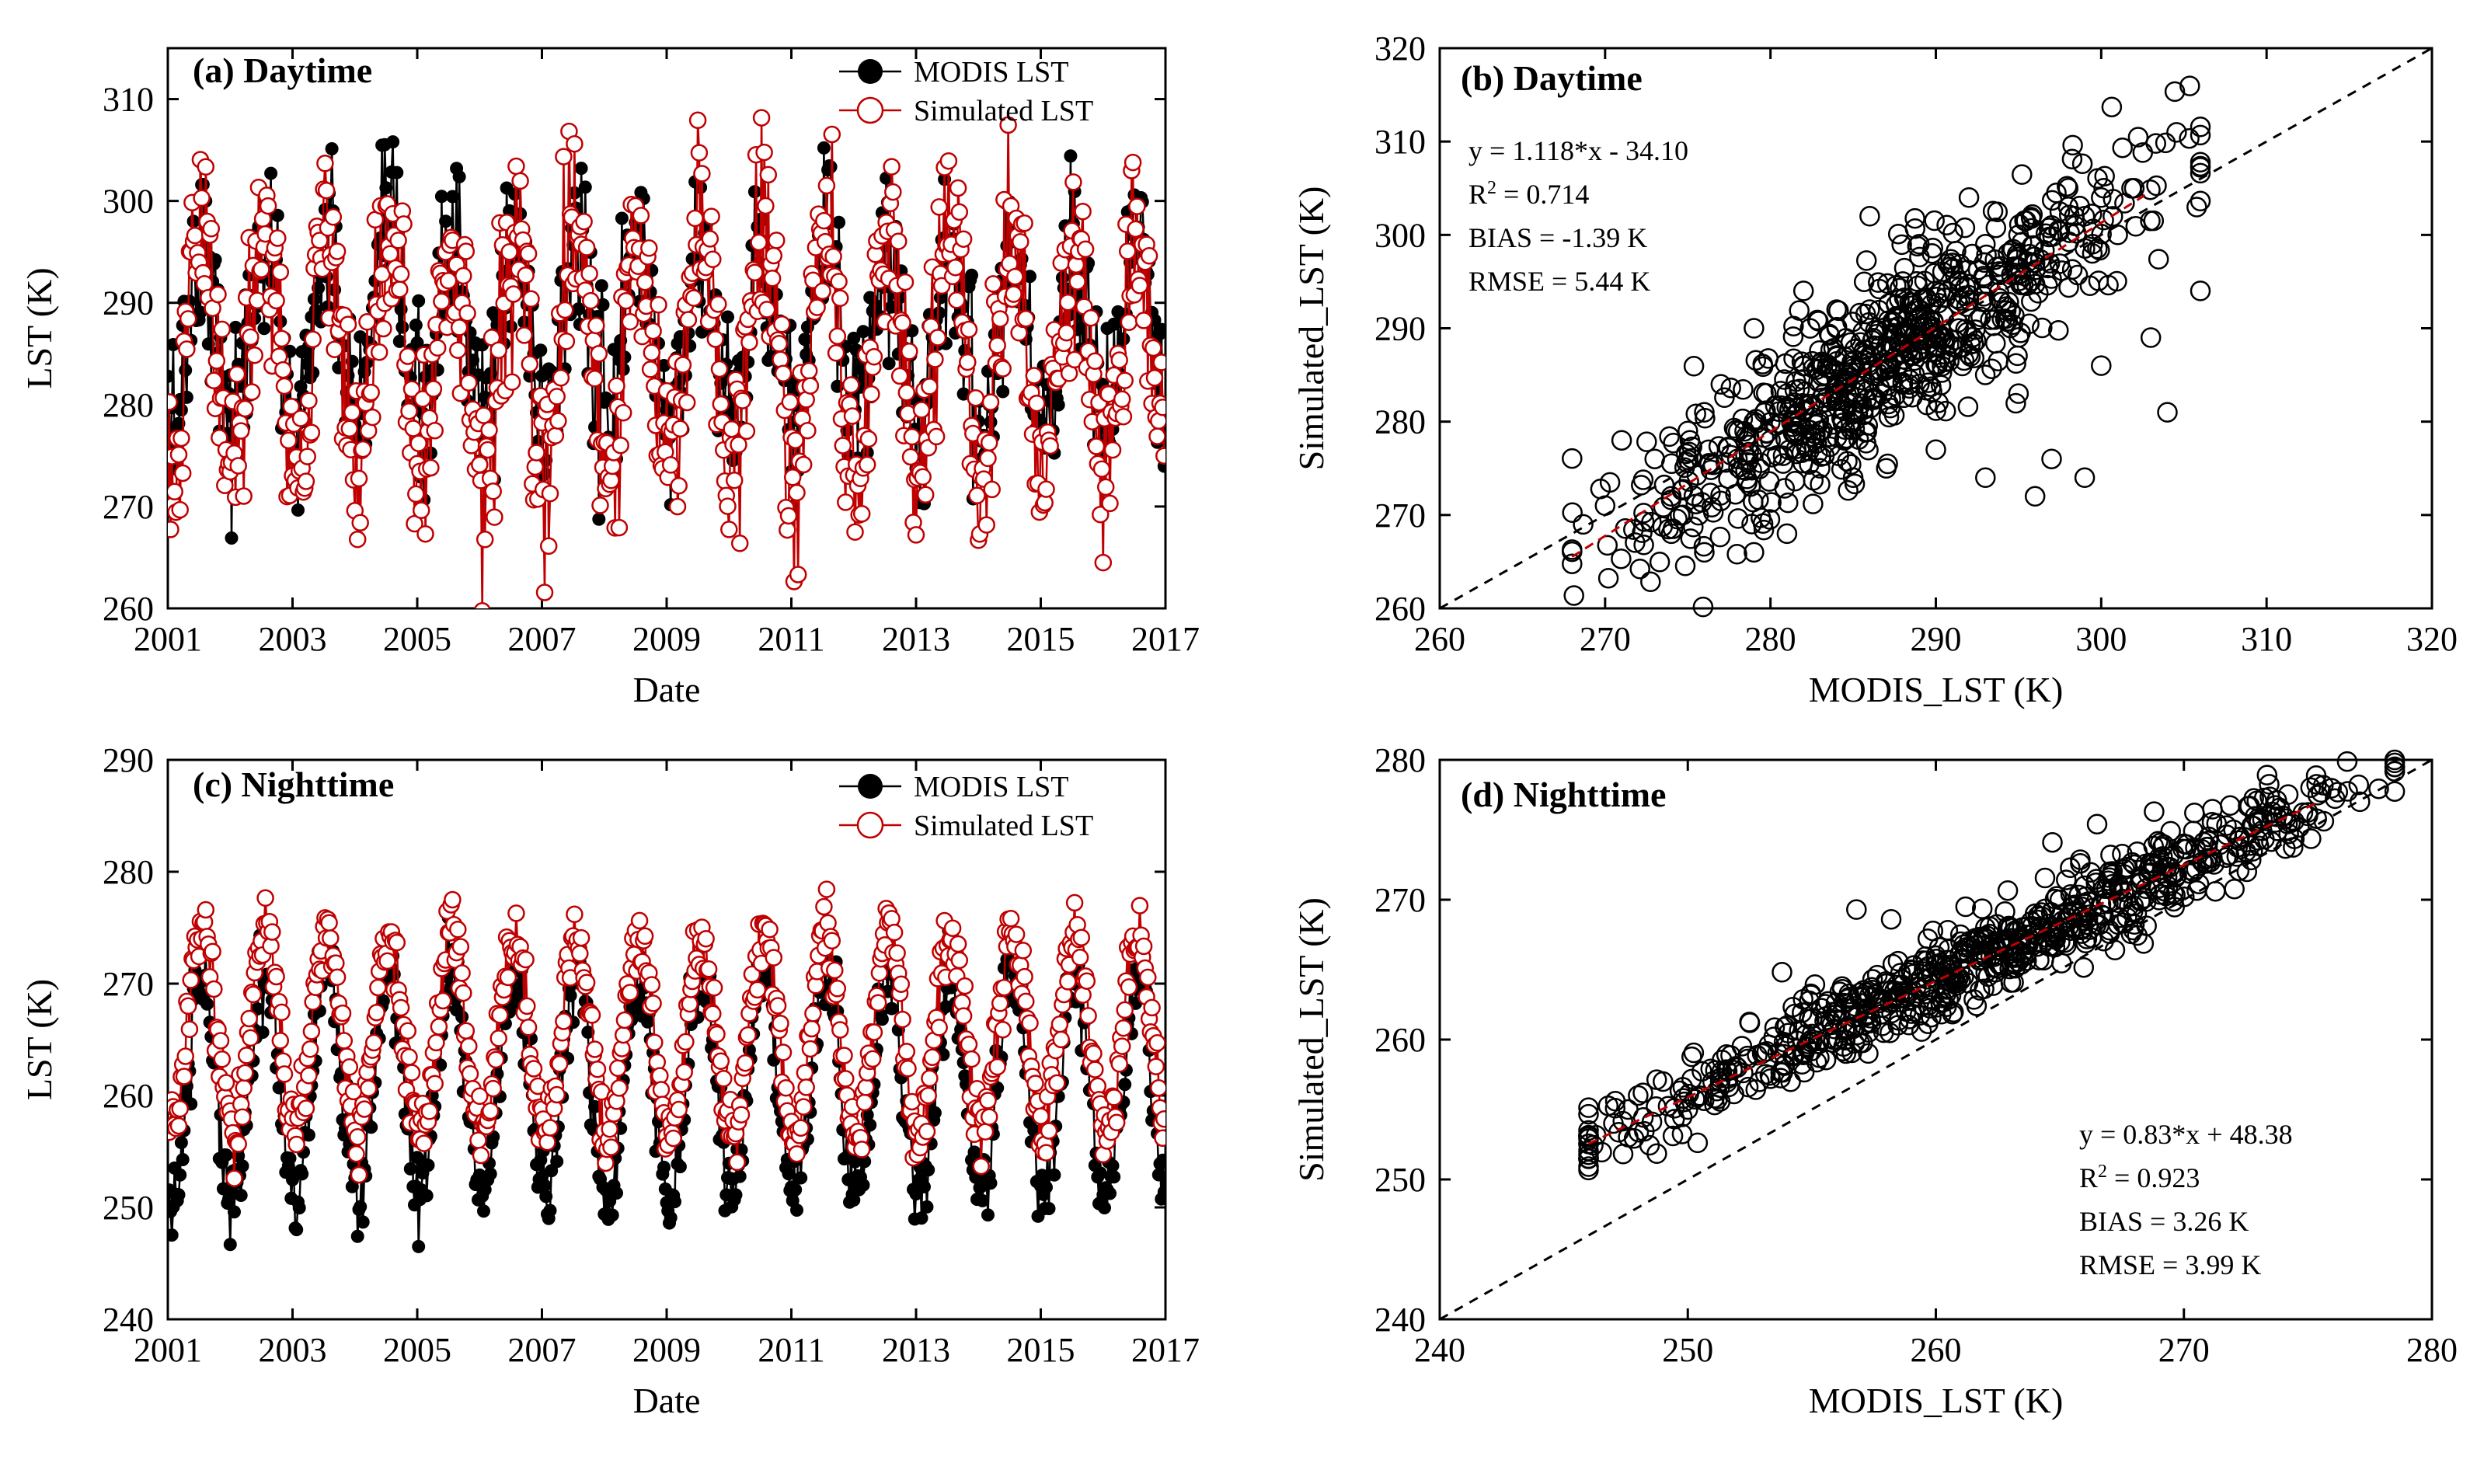  What do you see at coordinates (1552, 78) in the screenshot?
I see `panel-b-title: (b) Daytime` at bounding box center [1552, 78].